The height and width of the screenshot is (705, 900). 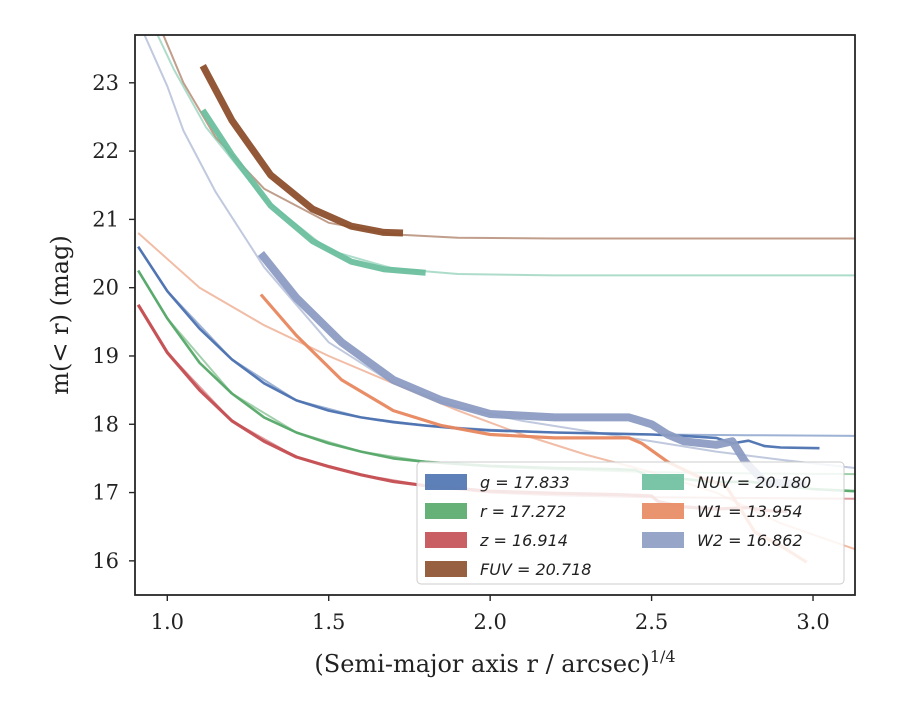 What do you see at coordinates (754, 482) in the screenshot?
I see `legend-label-nuv: NUV = 20.180` at bounding box center [754, 482].